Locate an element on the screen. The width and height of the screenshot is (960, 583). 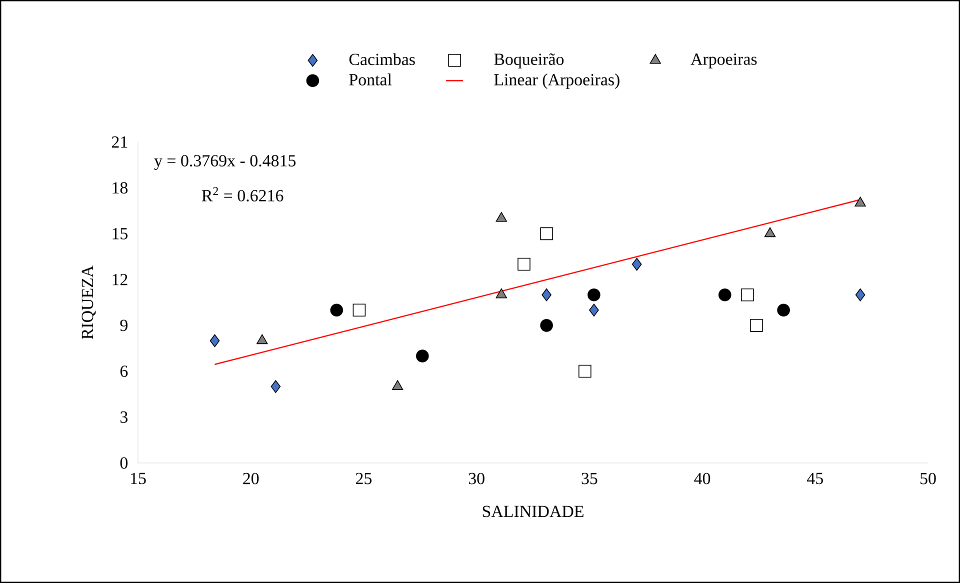
legend-label: Arpoeiras is located at coordinates (723, 60).